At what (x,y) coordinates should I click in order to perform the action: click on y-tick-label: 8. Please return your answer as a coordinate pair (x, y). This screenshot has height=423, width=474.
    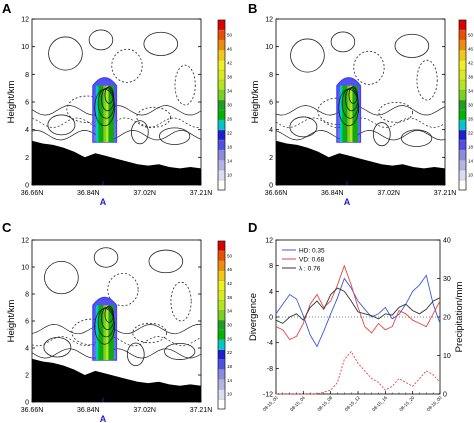
    Looking at the image, I should click on (27, 75).